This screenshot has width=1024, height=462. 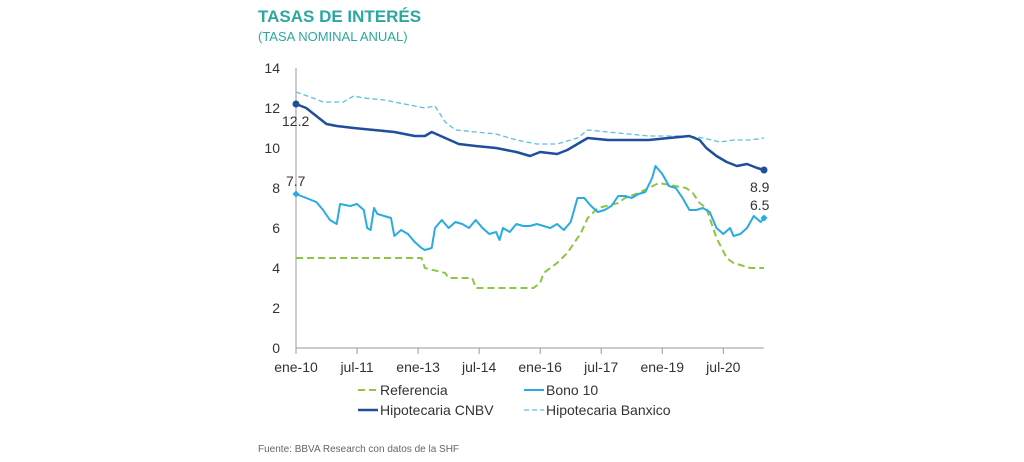 What do you see at coordinates (276, 188) in the screenshot?
I see `y-tick-label: 8` at bounding box center [276, 188].